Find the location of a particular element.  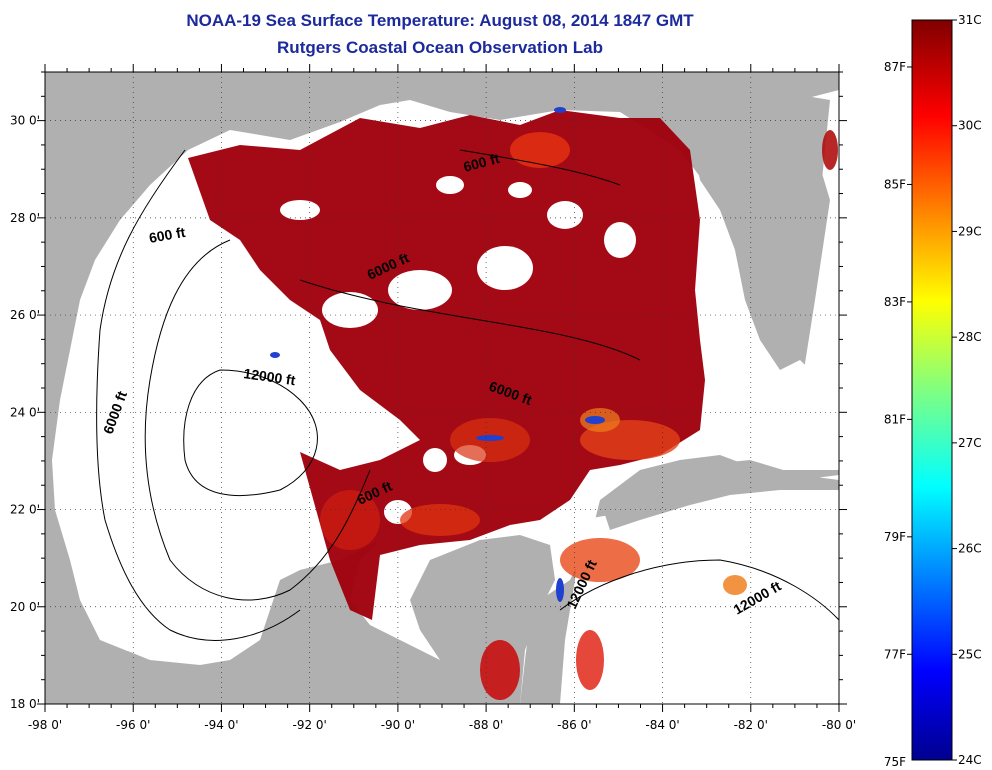

lat-tick-label: 26 0' is located at coordinates (25, 315).